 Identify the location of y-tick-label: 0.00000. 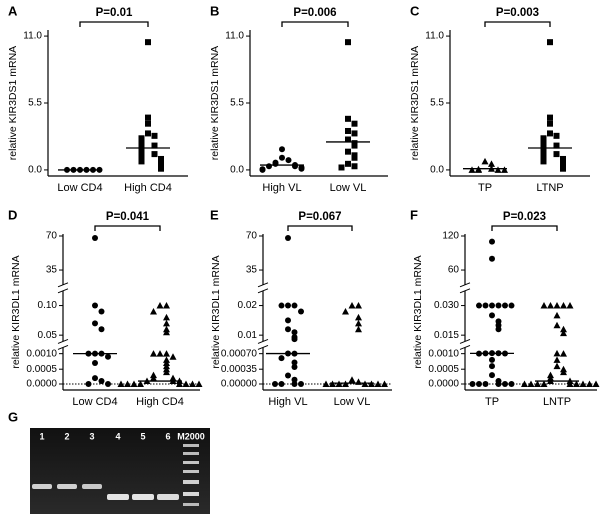
(239, 384).